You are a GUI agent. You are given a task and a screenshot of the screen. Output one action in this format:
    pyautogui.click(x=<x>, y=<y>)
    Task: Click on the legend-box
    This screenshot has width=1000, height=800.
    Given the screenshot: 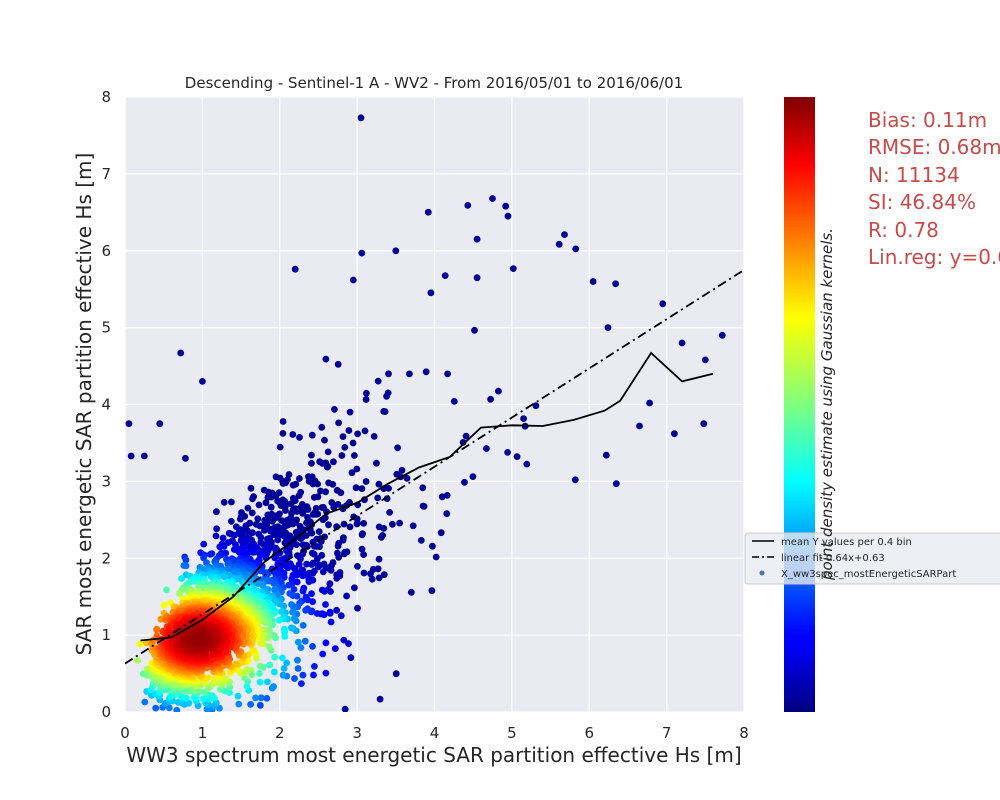 What is the action you would take?
    pyautogui.click(x=872, y=558)
    